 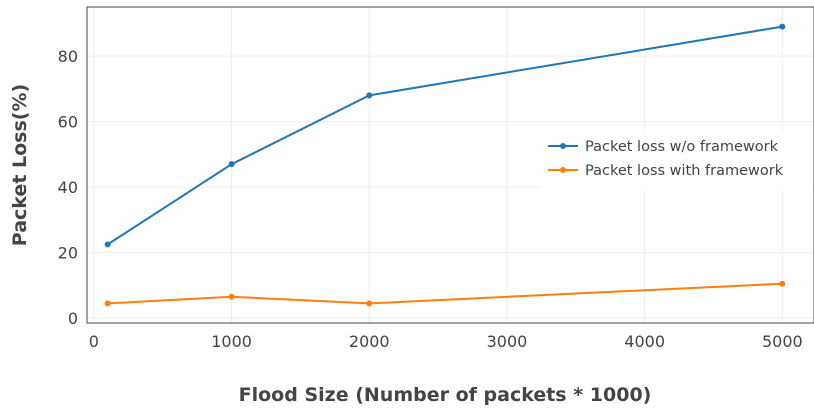 What do you see at coordinates (644, 341) in the screenshot?
I see `x-tick-label: 4000` at bounding box center [644, 341].